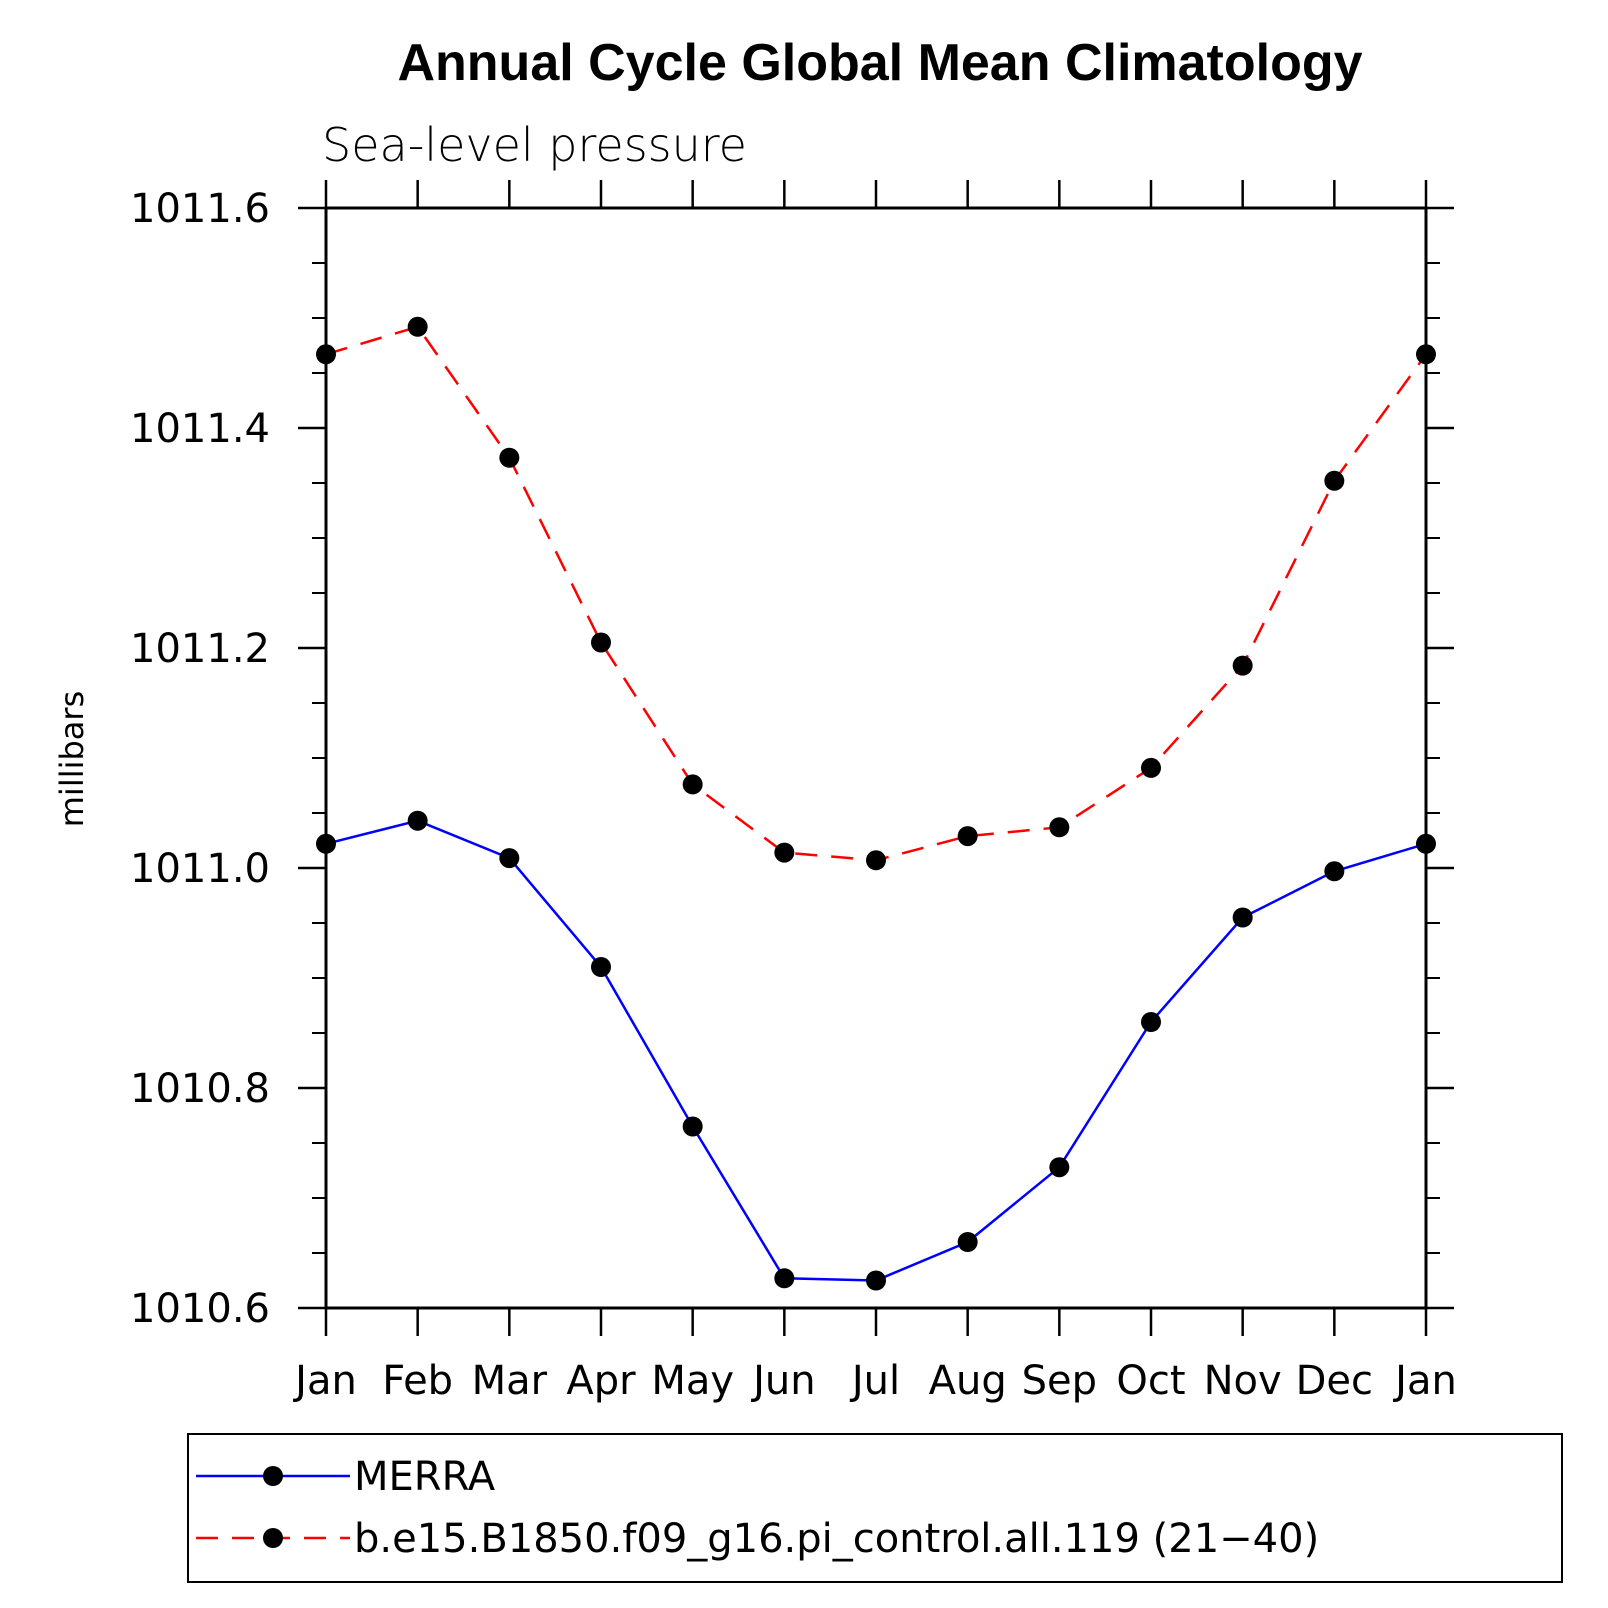  What do you see at coordinates (200, 209) in the screenshot?
I see `y-tick-label: 1011.6` at bounding box center [200, 209].